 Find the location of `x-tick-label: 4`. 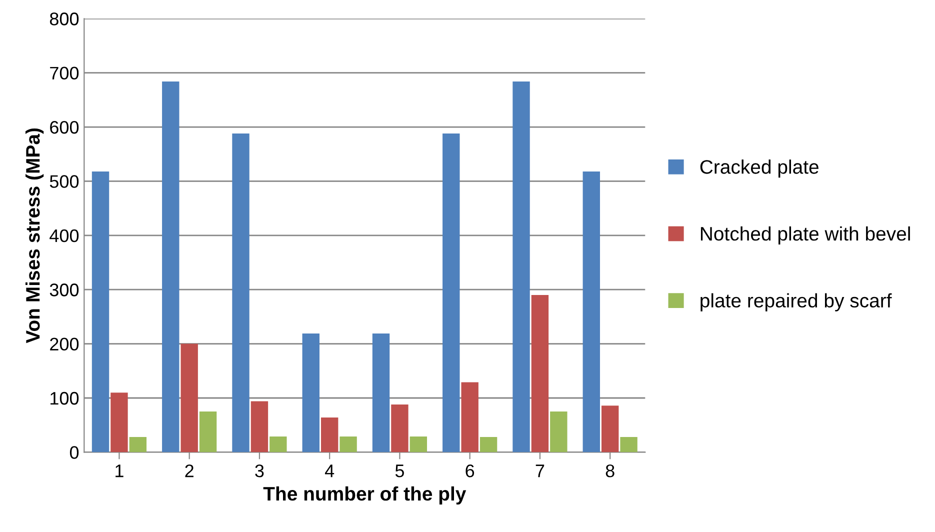

x-tick-label: 4 is located at coordinates (329, 471).